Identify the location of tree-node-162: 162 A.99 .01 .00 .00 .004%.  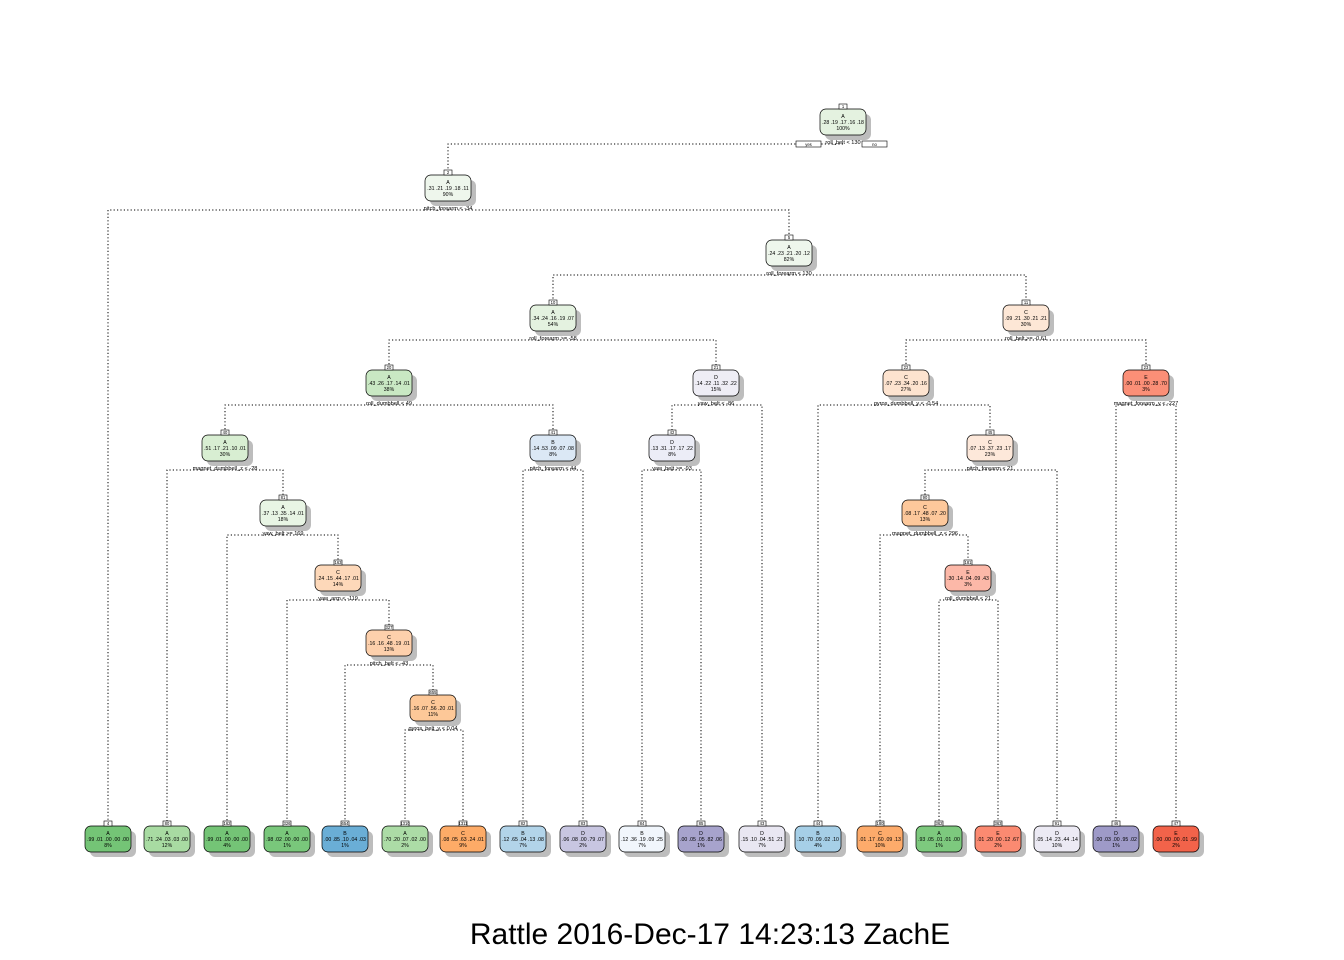
(229, 838).